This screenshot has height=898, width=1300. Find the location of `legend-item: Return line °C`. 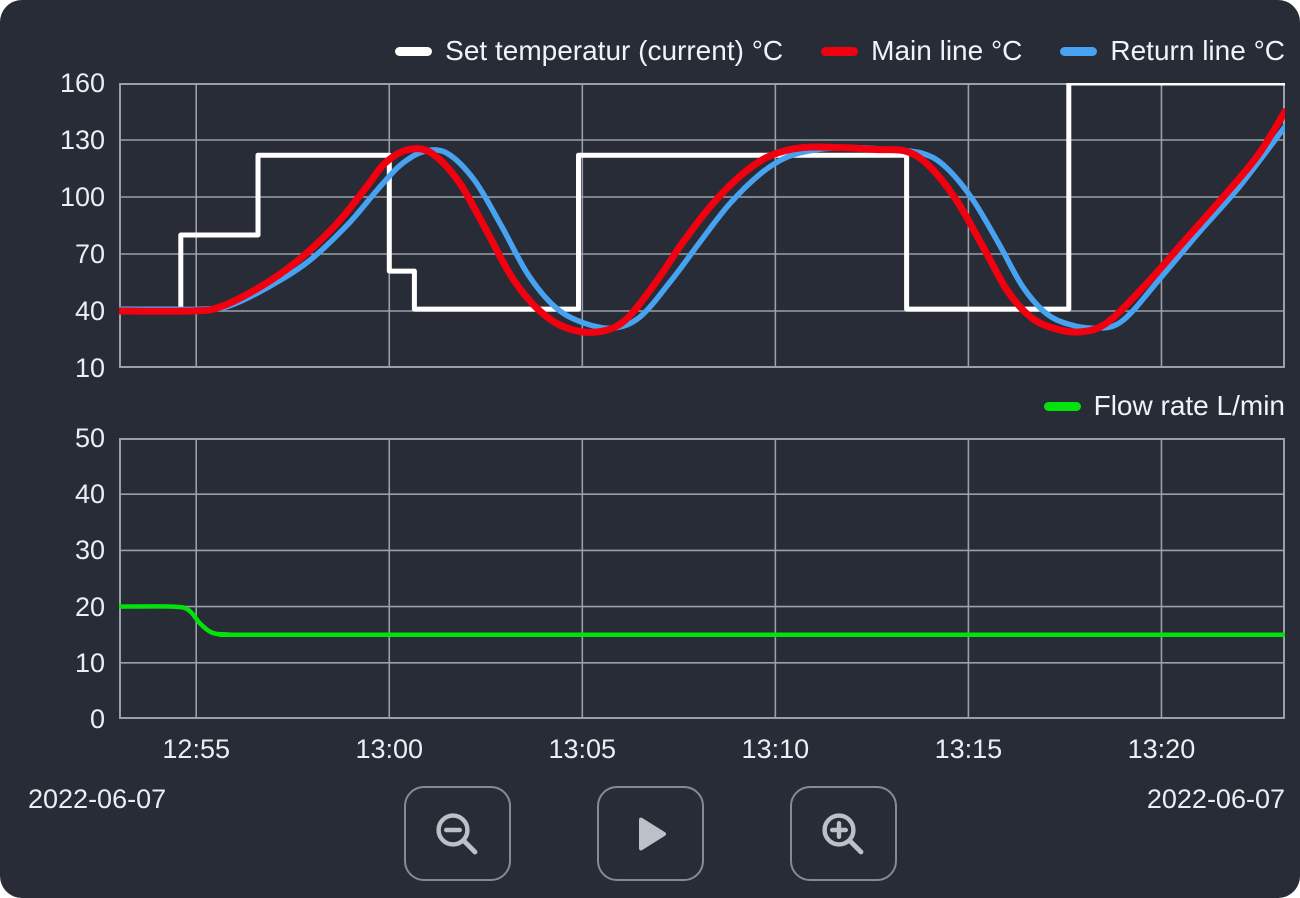

legend-item: Return line °C is located at coordinates (1172, 51).